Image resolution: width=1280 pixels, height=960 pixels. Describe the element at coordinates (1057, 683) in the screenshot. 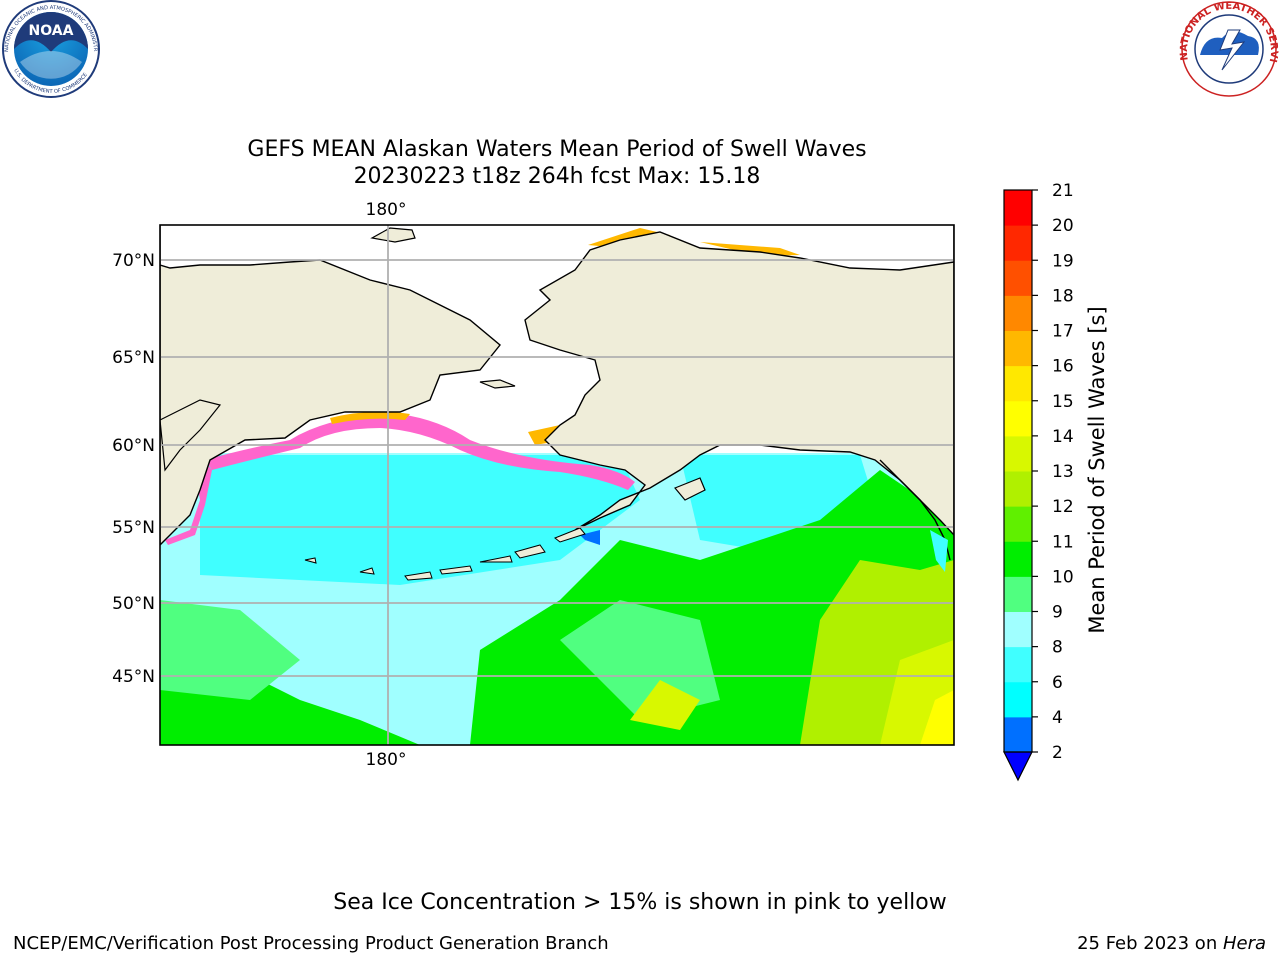

I see `colorbar-tick-label: 6` at that location.